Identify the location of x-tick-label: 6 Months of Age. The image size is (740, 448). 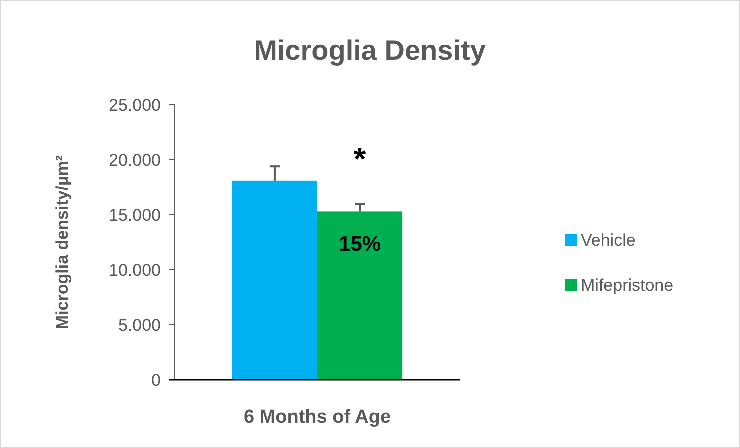
(318, 417).